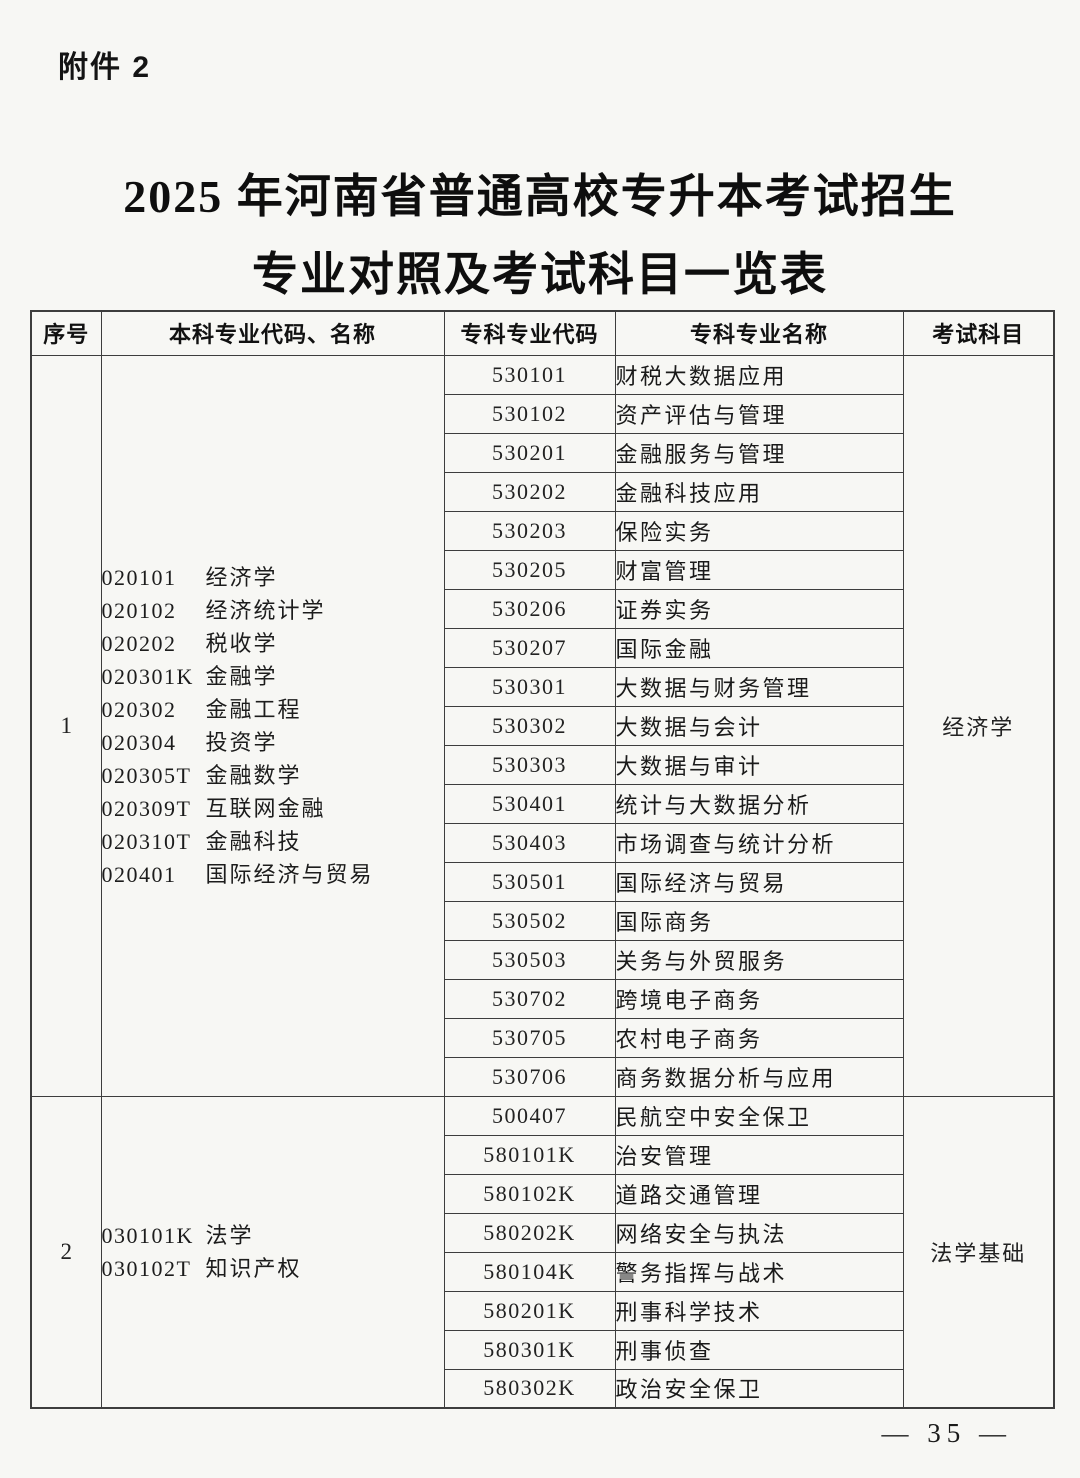  I want to click on table-row: 530303 大数据与审计, so click(542, 764).